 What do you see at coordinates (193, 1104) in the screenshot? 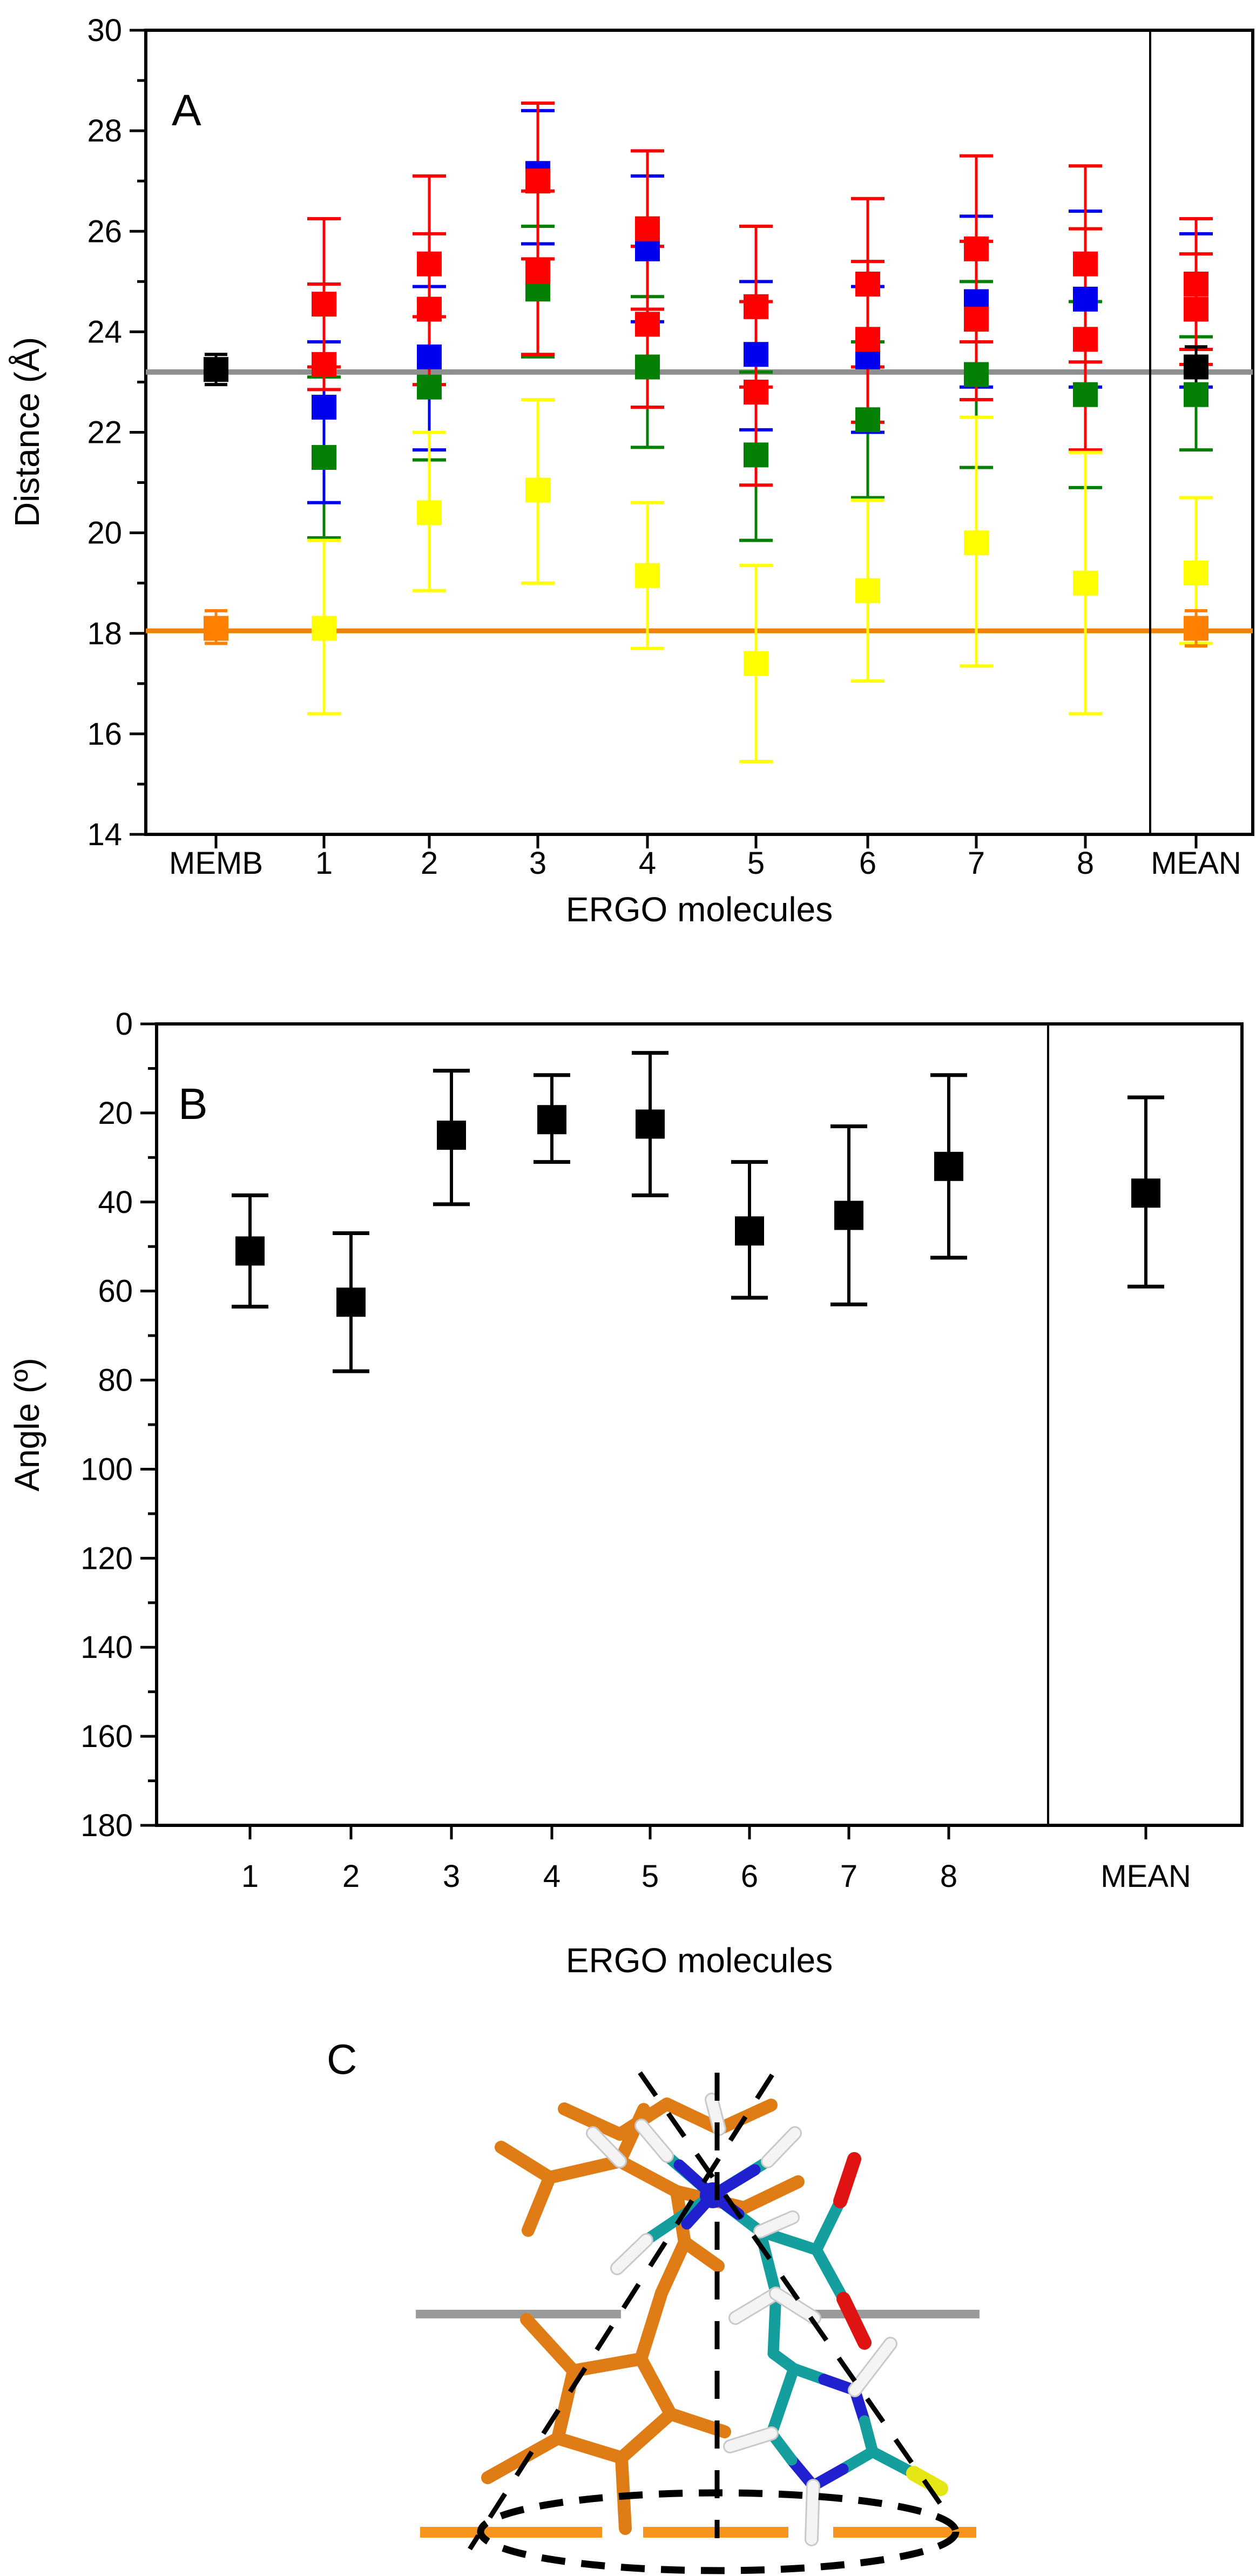
I see `panel-b-label: B` at bounding box center [193, 1104].